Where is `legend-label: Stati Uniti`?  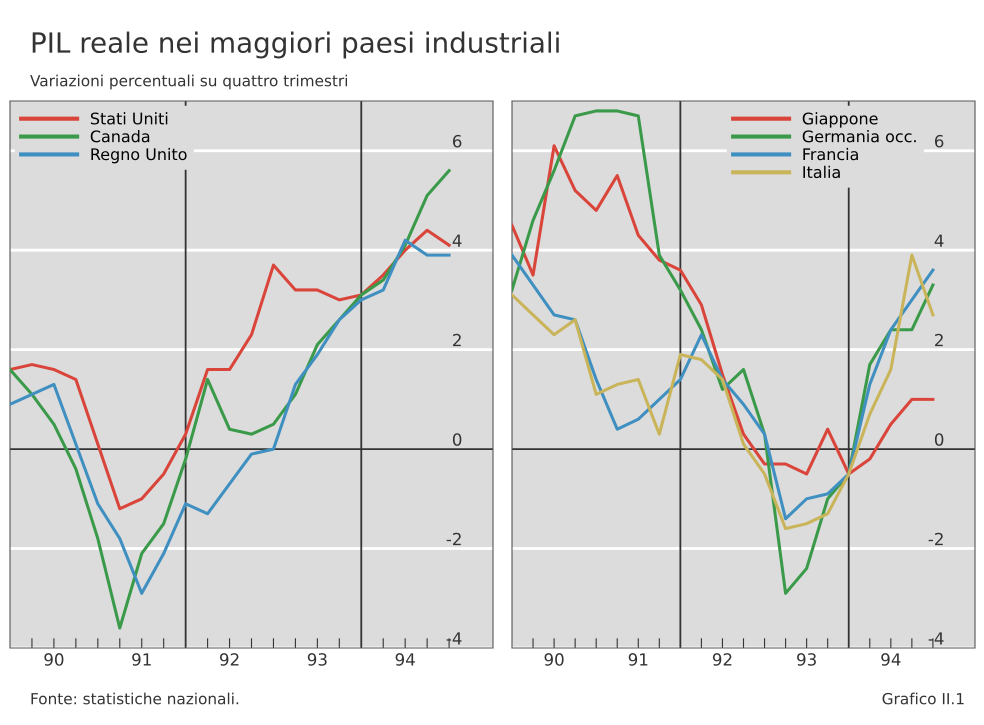
legend-label: Stati Uniti is located at coordinates (129, 118).